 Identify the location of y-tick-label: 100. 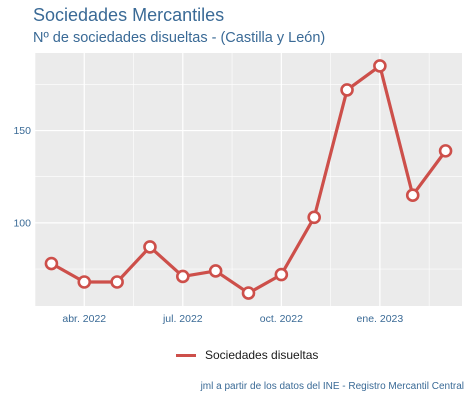
(22, 223).